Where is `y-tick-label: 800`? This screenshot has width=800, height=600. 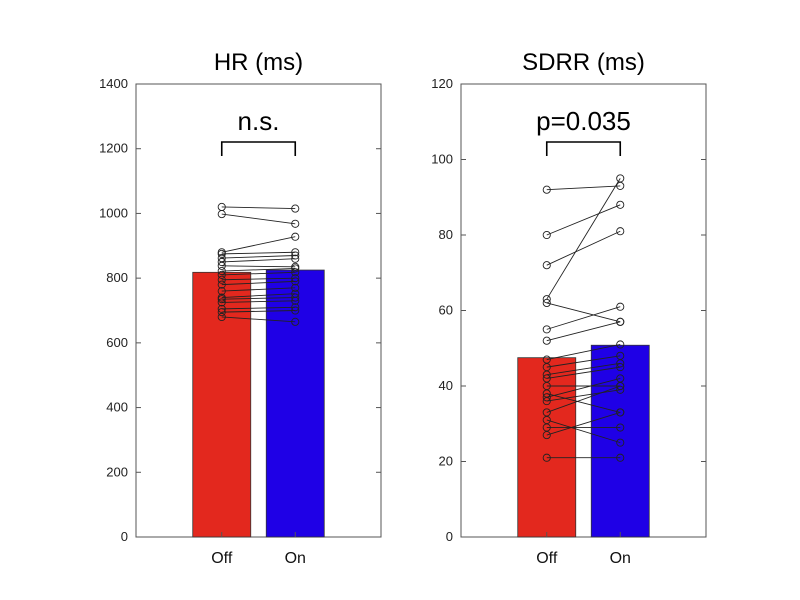
y-tick-label: 800 is located at coordinates (117, 277).